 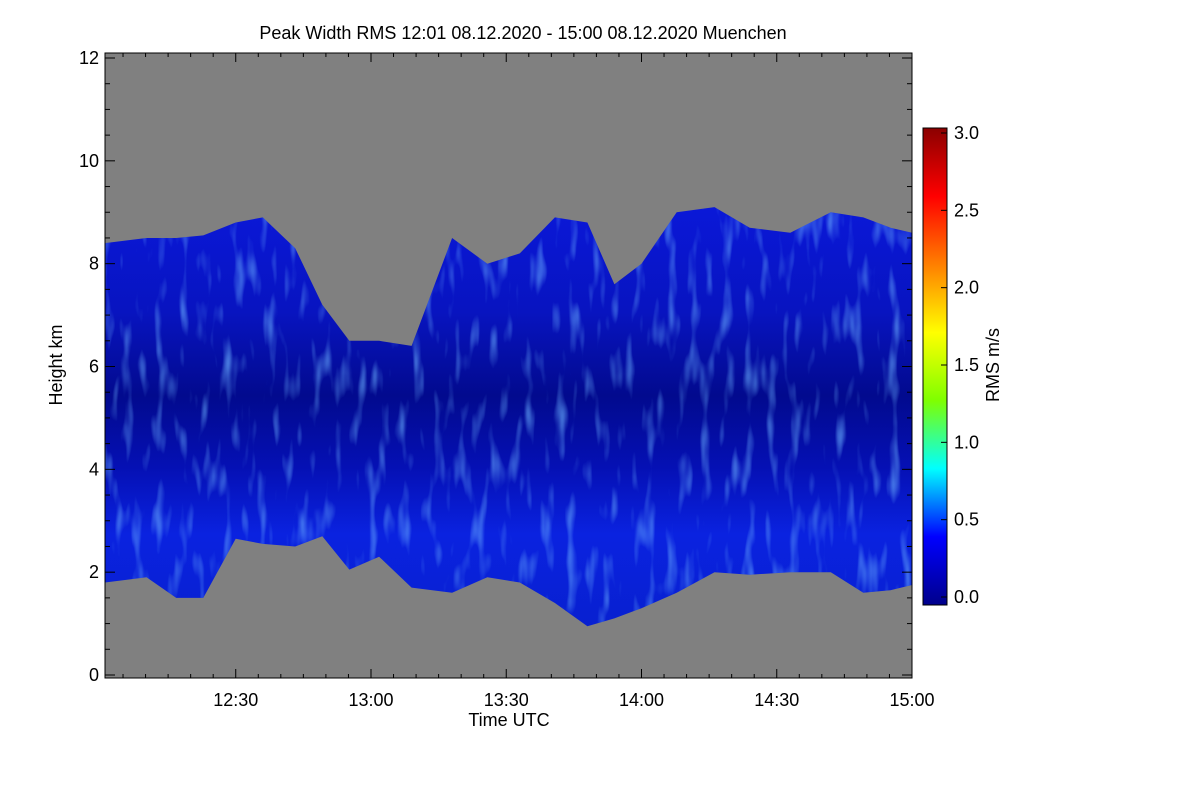 I want to click on colorbar-tick-label: 2.0, so click(x=966, y=288).